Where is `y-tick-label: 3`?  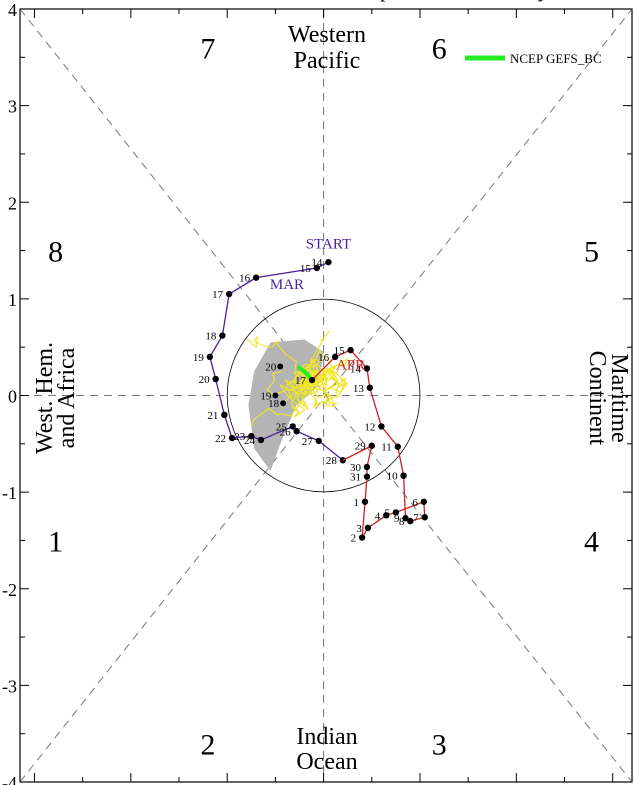 y-tick-label: 3 is located at coordinates (12, 107).